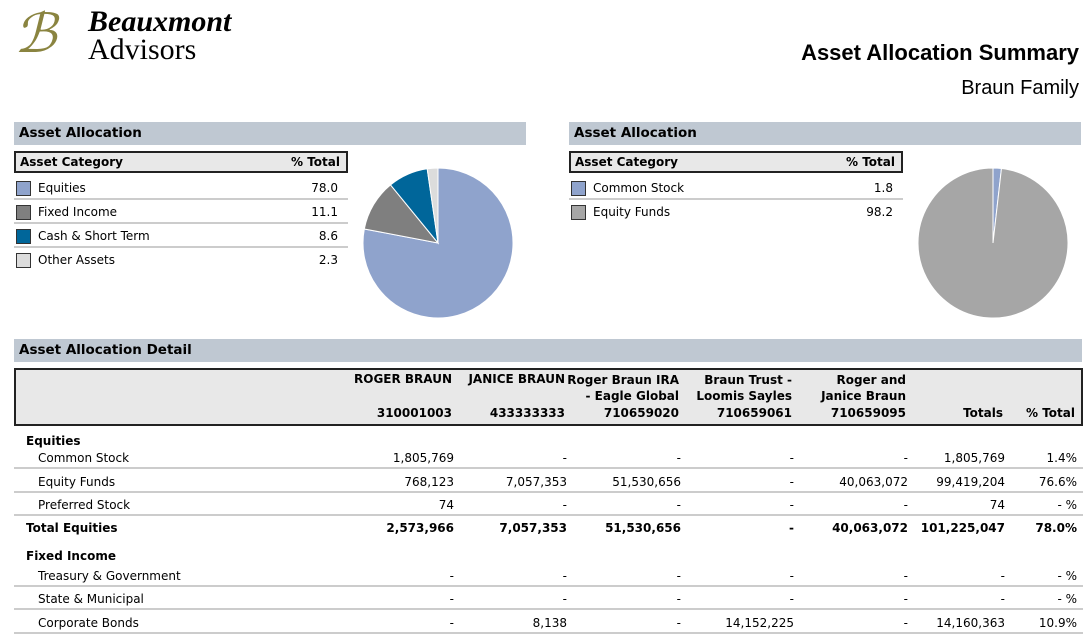 The height and width of the screenshot is (635, 1089). I want to click on table-cell: 78.0%, so click(1056, 528).